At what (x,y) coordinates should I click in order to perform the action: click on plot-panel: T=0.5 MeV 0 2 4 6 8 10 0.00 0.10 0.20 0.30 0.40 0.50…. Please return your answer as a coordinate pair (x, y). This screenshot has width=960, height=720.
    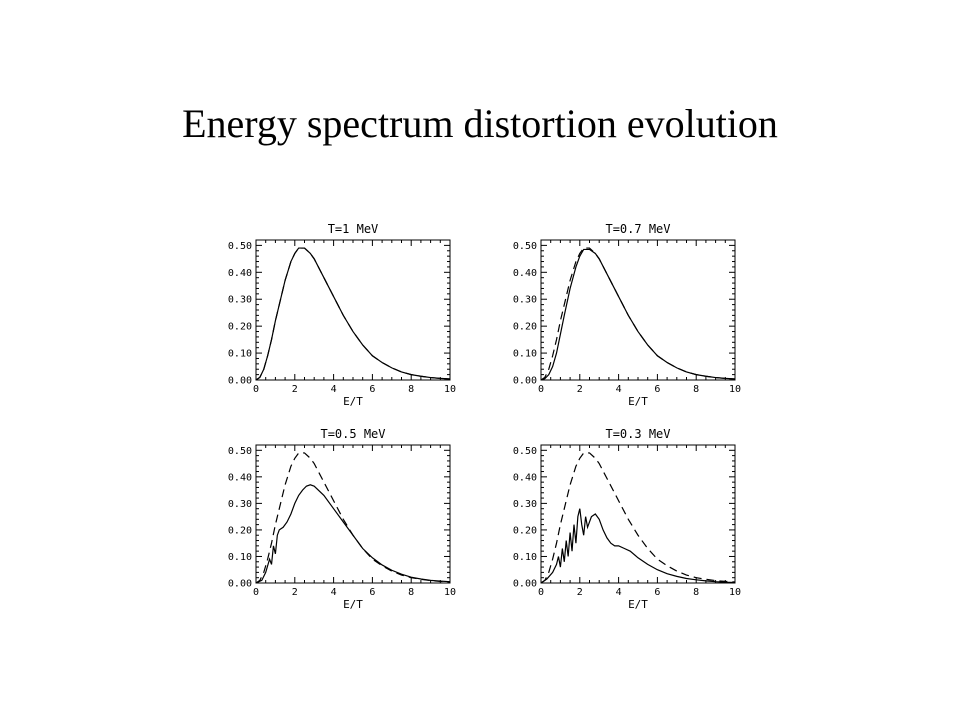
    Looking at the image, I should click on (342, 519).